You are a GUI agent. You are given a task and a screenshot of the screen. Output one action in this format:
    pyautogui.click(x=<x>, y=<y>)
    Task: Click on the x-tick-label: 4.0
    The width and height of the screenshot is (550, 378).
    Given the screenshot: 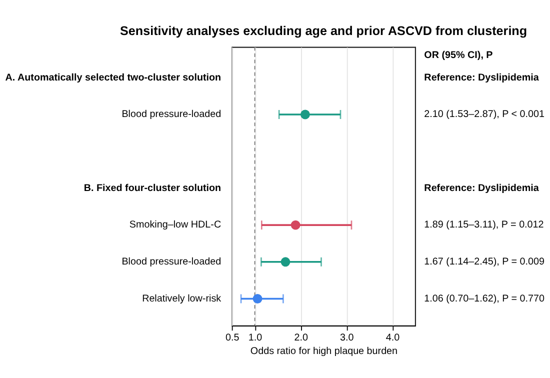 What is the action you would take?
    pyautogui.click(x=393, y=338)
    